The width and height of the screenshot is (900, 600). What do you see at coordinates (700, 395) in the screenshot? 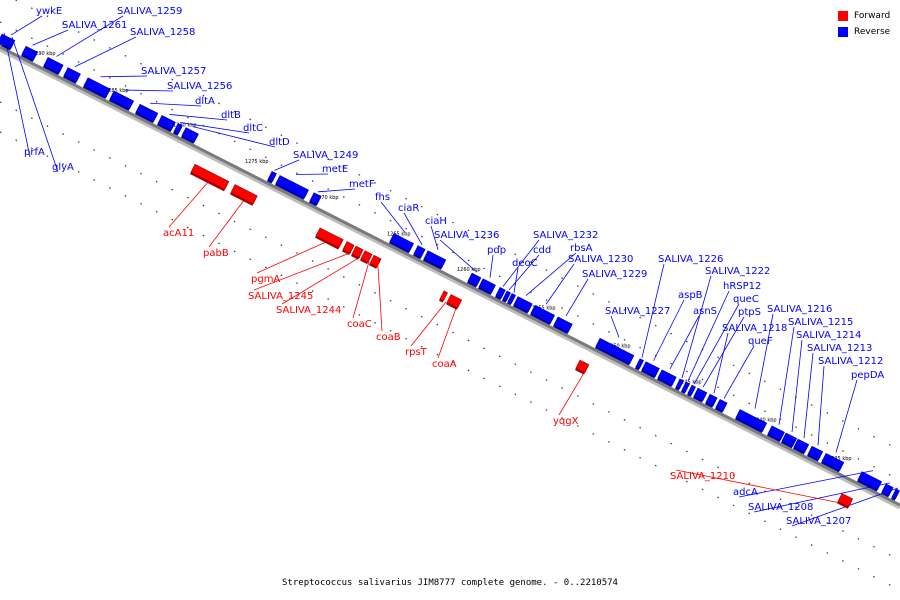
I see `gene-ptps` at bounding box center [700, 395].